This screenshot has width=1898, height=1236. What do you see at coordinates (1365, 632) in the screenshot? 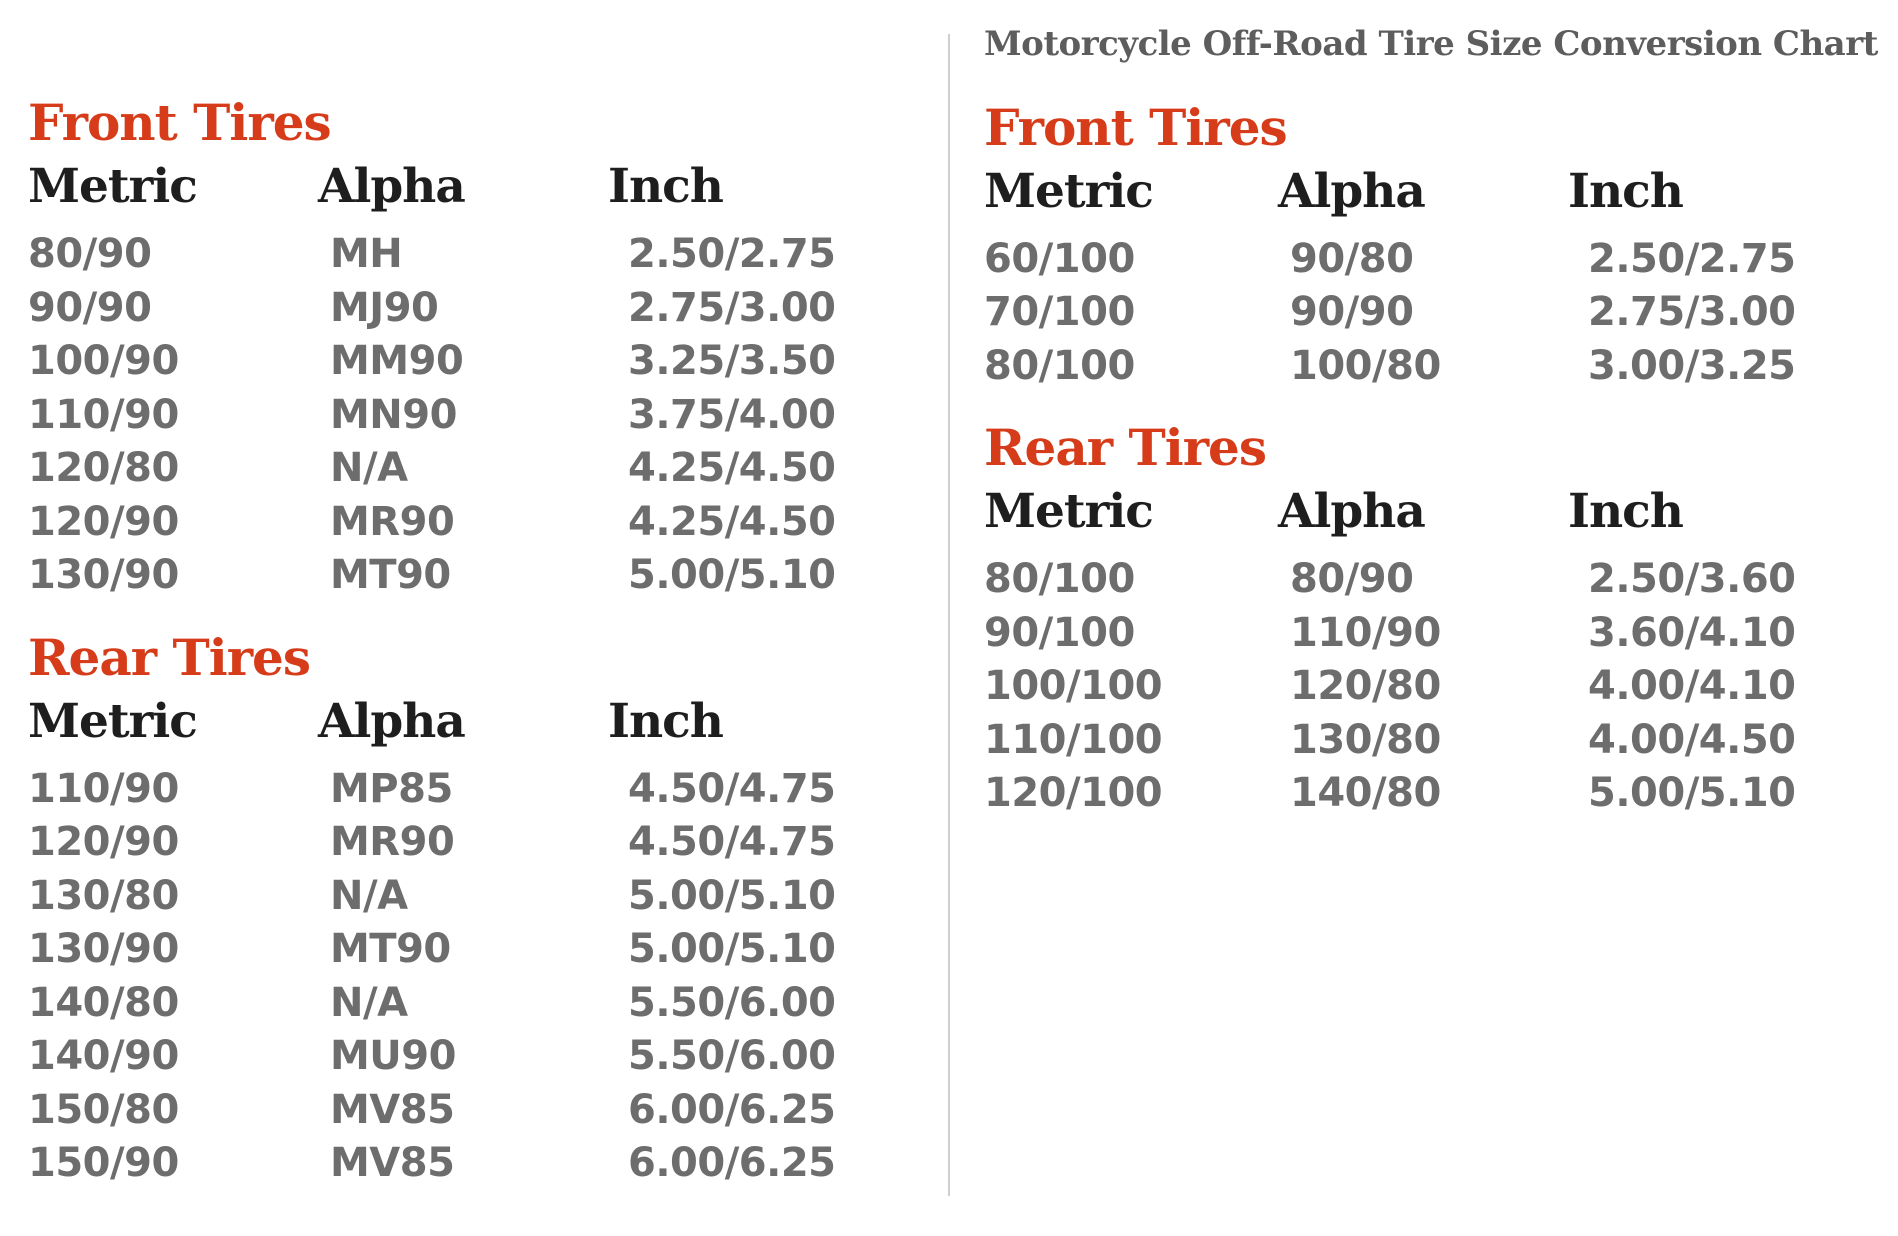
I see `alpha-cell: 110/90` at bounding box center [1365, 632].